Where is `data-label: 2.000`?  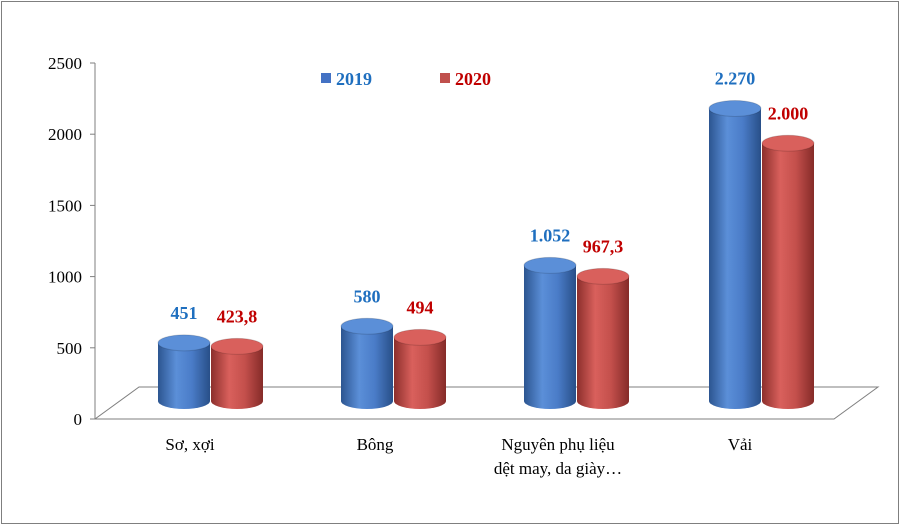 data-label: 2.000 is located at coordinates (788, 113).